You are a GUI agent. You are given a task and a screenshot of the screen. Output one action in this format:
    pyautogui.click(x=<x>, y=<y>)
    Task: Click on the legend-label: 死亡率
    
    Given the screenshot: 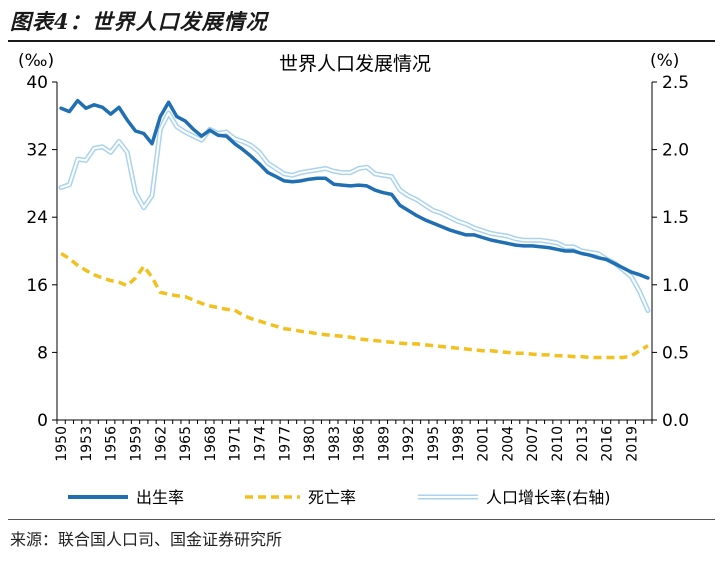 What is the action you would take?
    pyautogui.click(x=332, y=497)
    